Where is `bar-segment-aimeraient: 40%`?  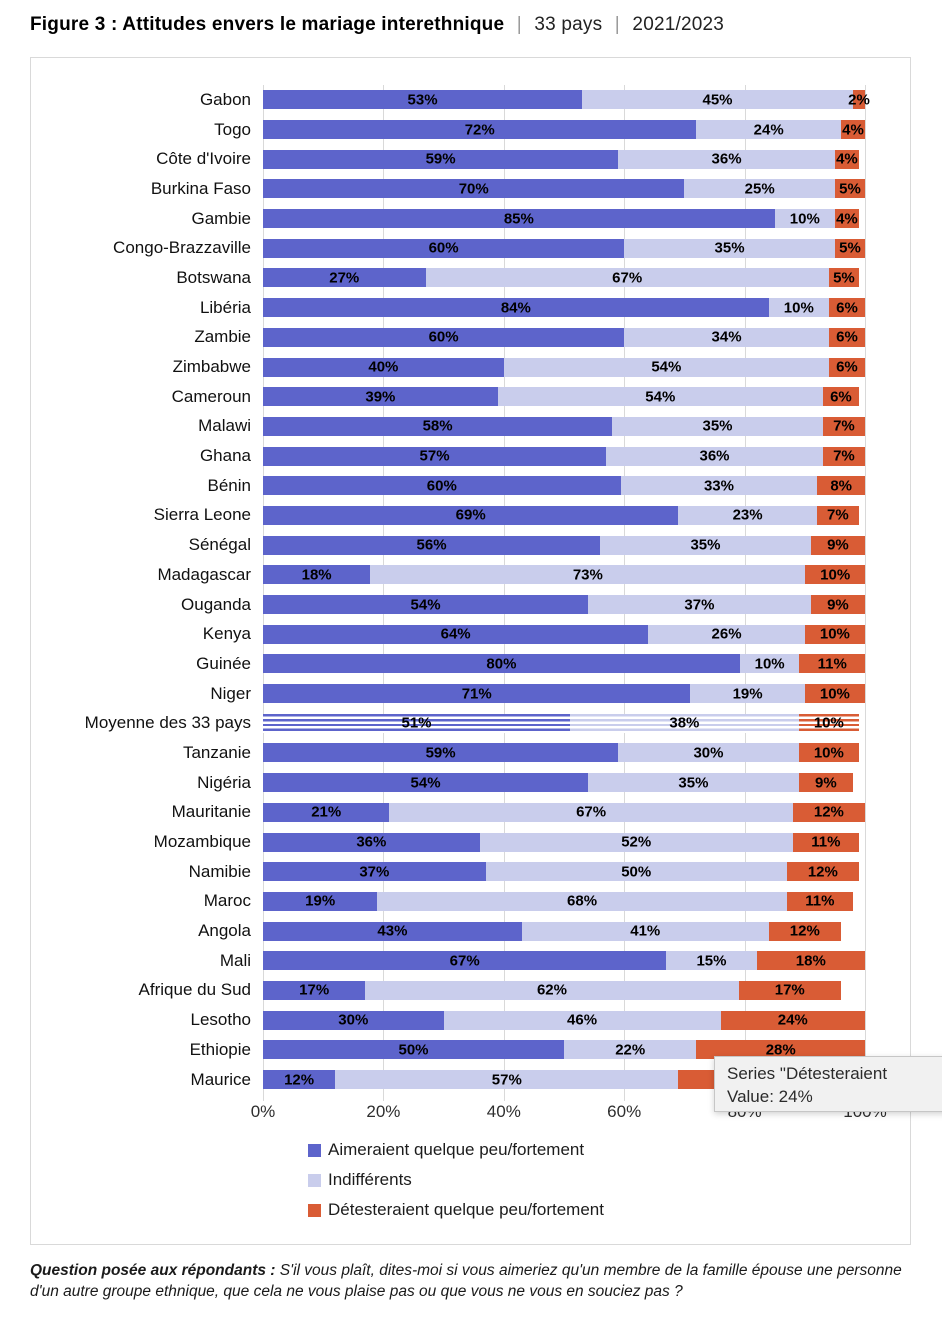
bar-segment-aimeraient: 40% is located at coordinates (383, 367).